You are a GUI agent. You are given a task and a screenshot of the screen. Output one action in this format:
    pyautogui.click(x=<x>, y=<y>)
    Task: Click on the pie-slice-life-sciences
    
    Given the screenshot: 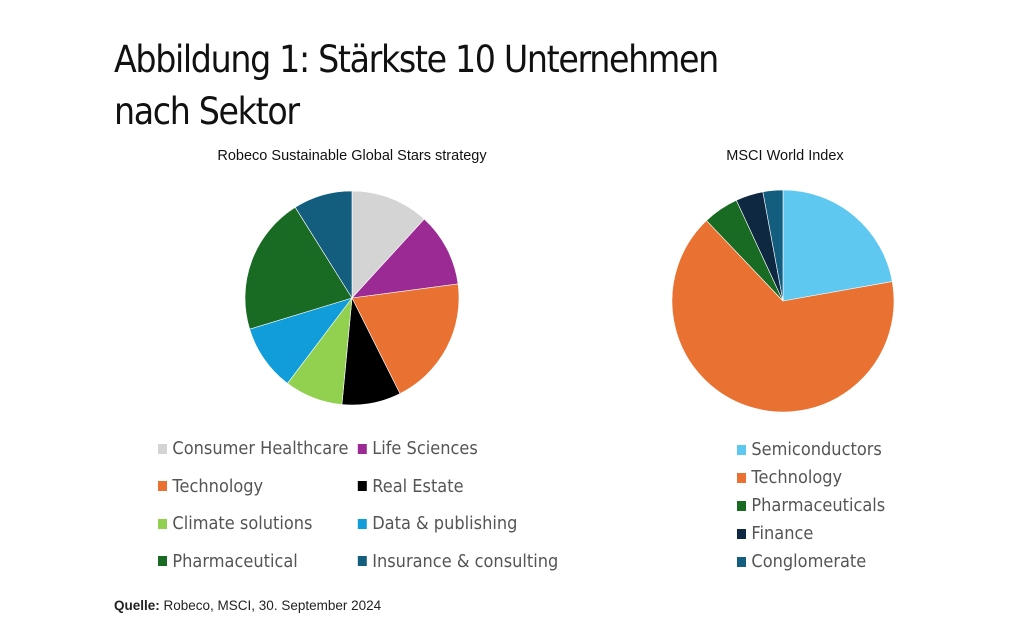 What is the action you would take?
    pyautogui.click(x=405, y=258)
    